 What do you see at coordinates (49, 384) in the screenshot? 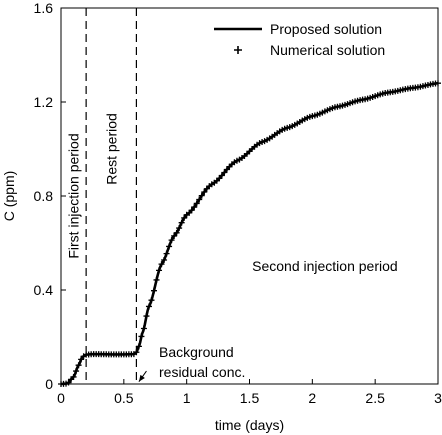
I see `y-tick-label: 0` at bounding box center [49, 384].